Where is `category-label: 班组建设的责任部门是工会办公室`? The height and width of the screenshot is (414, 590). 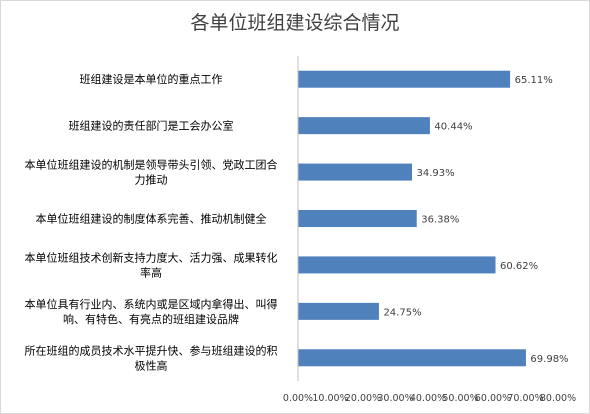 category-label: 班组建设的责任部门是工会办公室 is located at coordinates (151, 126).